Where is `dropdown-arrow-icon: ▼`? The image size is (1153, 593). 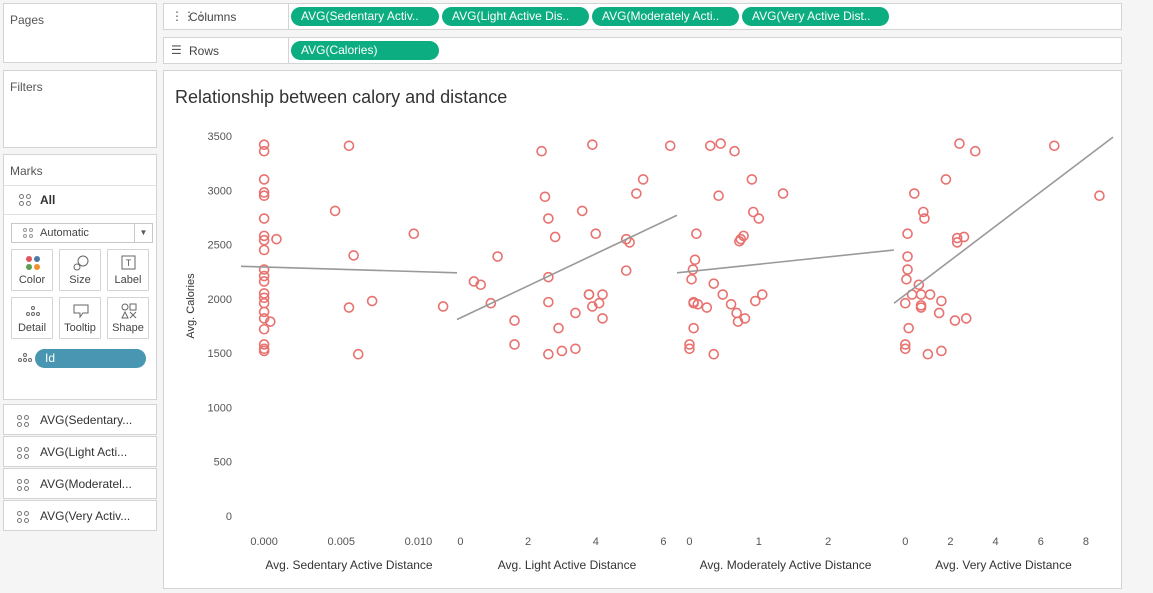
dropdown-arrow-icon: ▼ is located at coordinates (143, 233).